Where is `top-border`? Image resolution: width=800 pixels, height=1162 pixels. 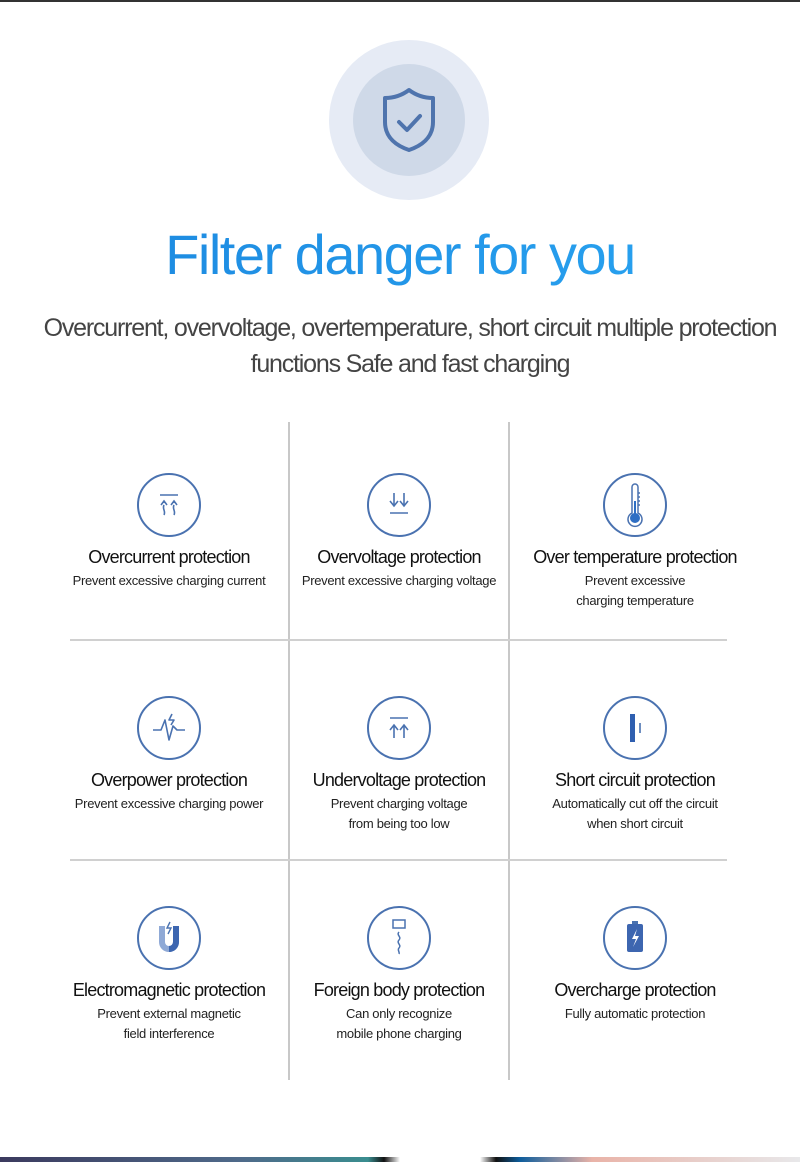
top-border is located at coordinates (400, 1).